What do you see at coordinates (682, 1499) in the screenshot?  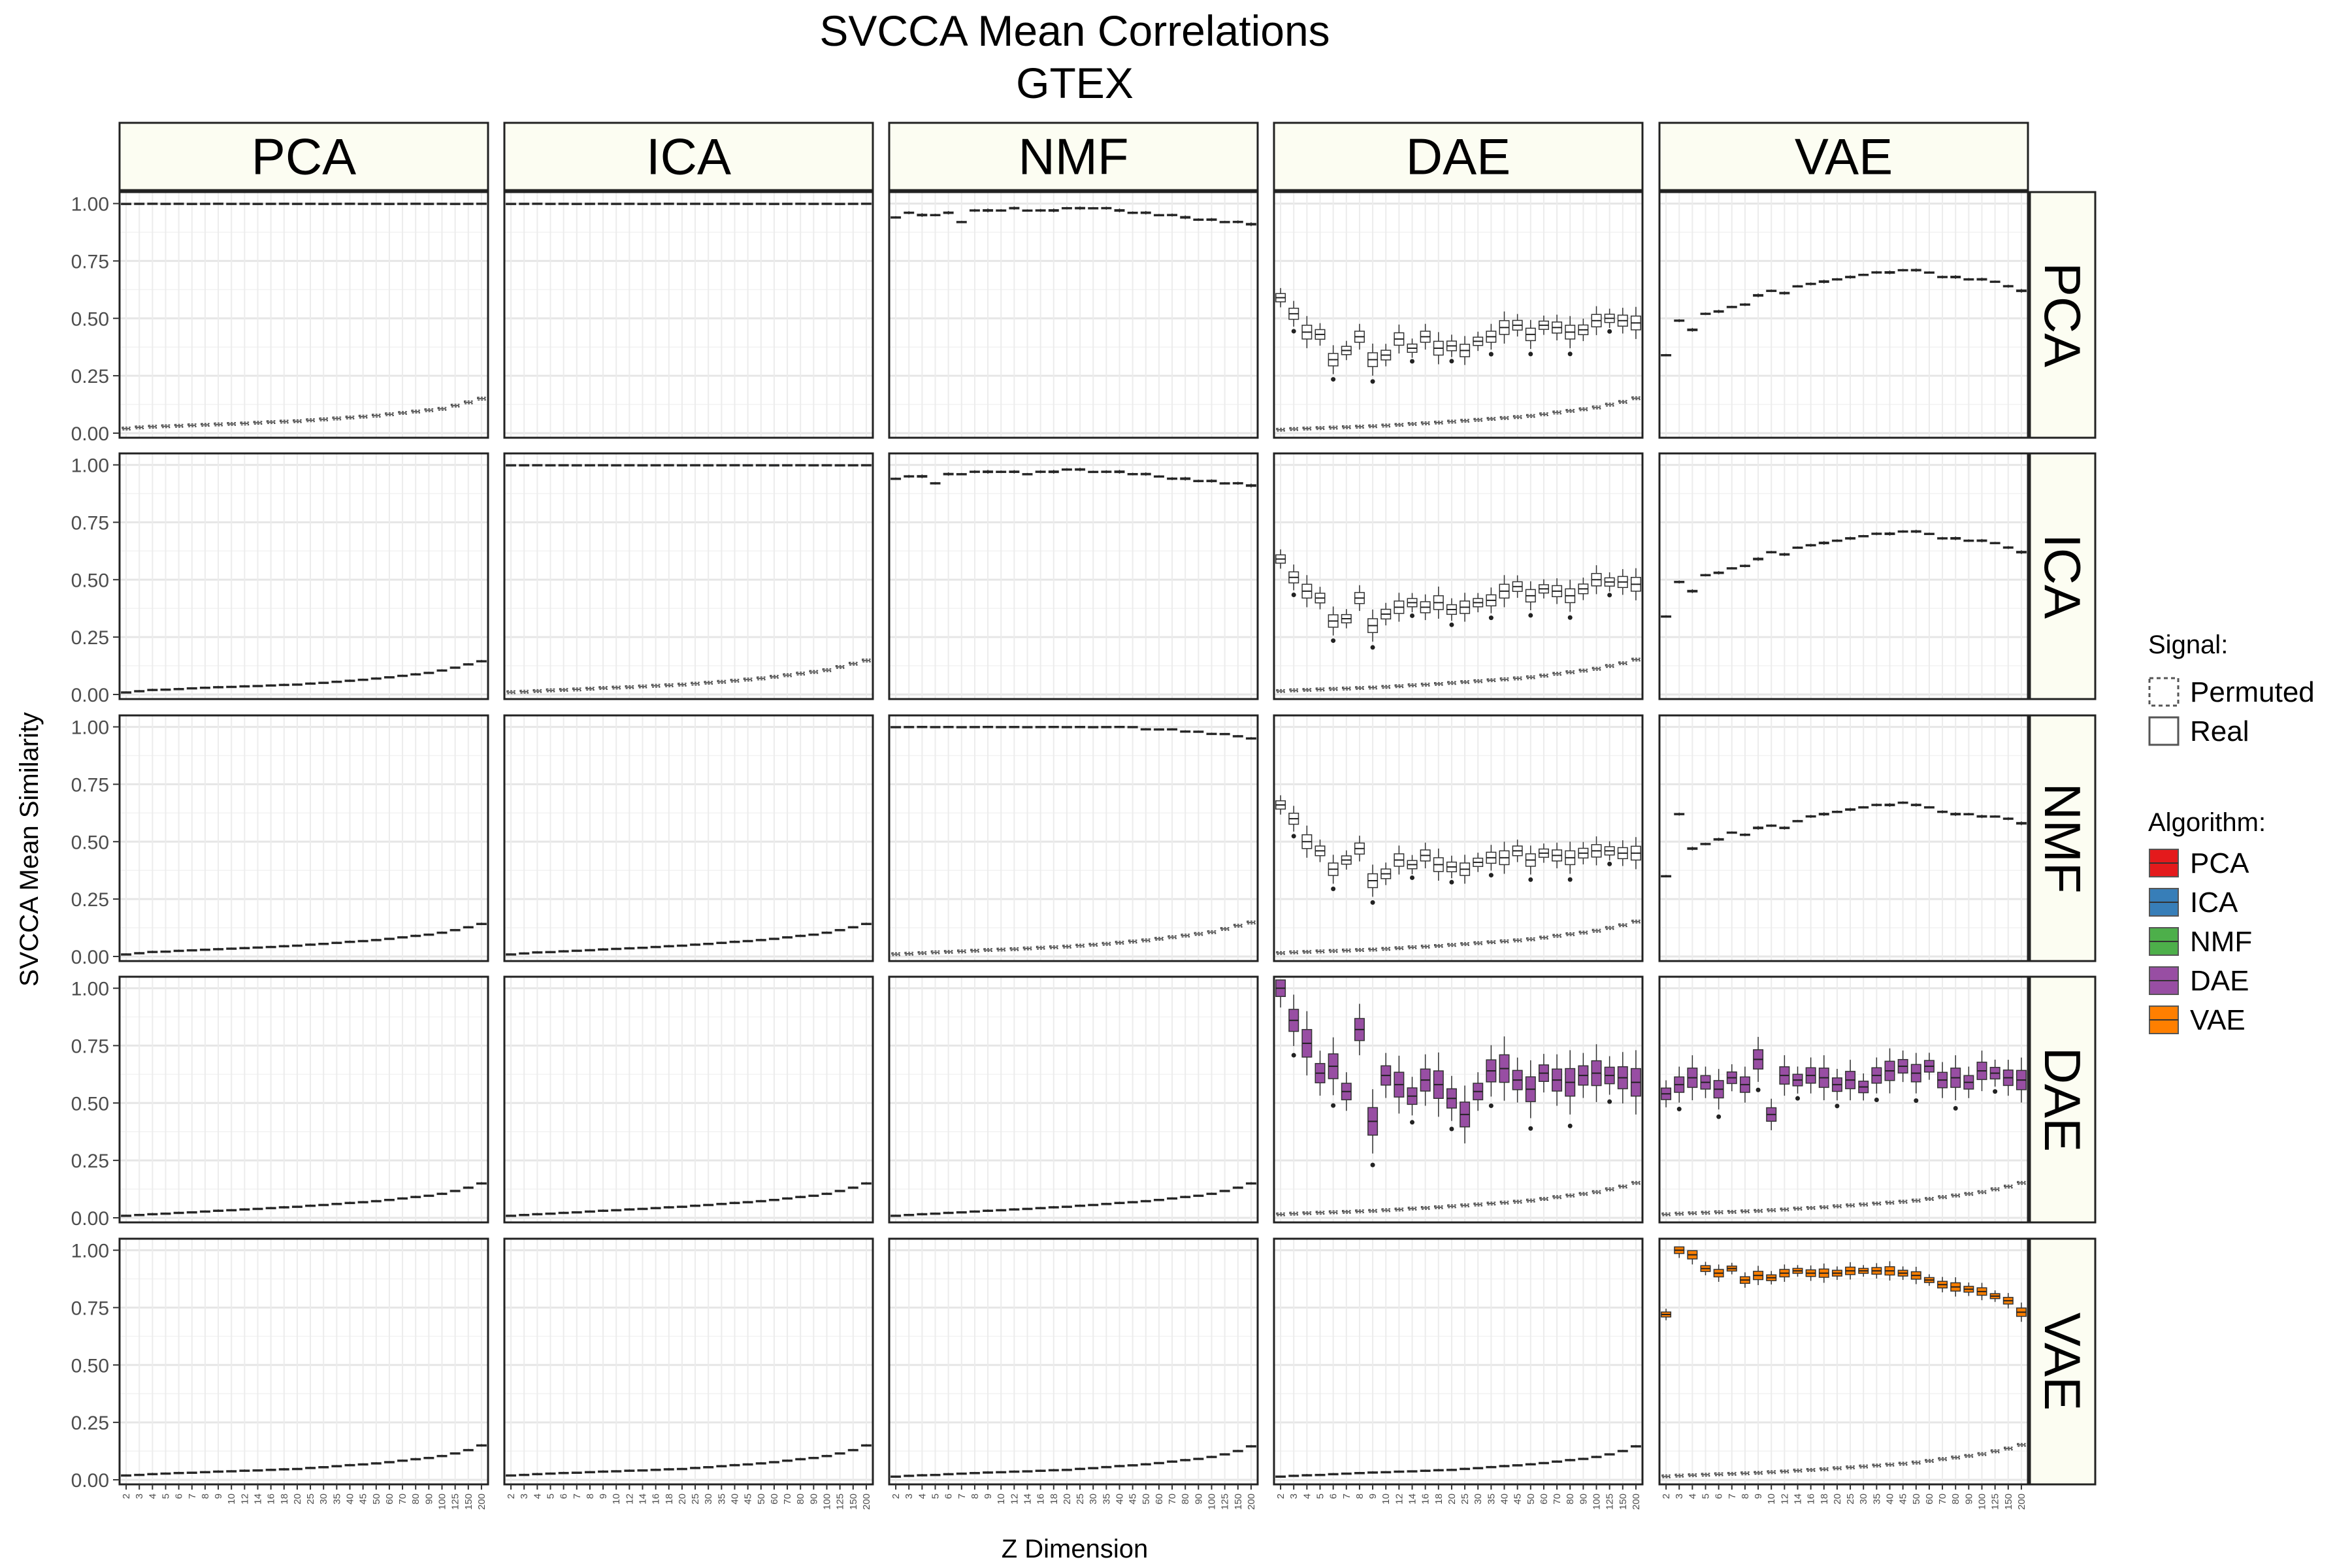 I see `x-tick-label: 20` at bounding box center [682, 1499].